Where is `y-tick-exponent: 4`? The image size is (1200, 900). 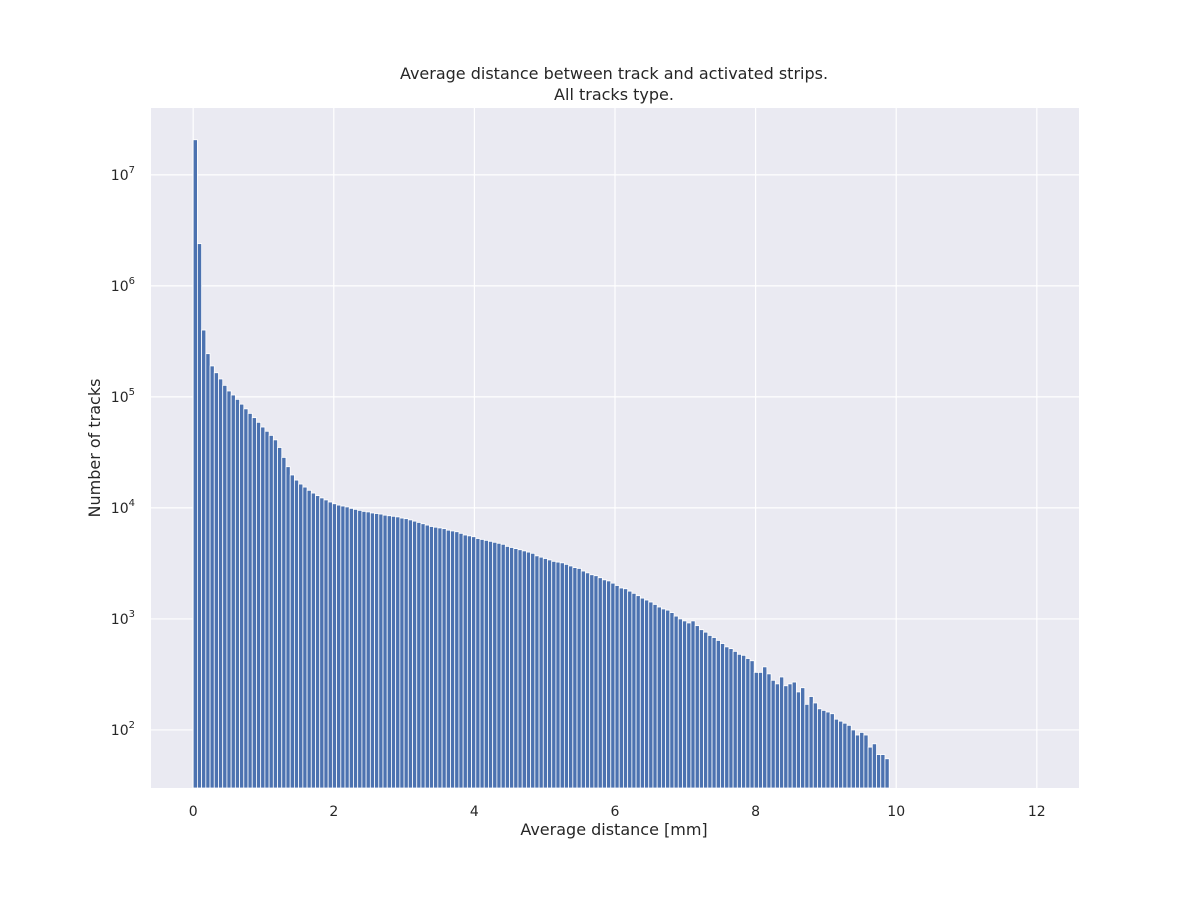 y-tick-exponent: 4 is located at coordinates (132, 503).